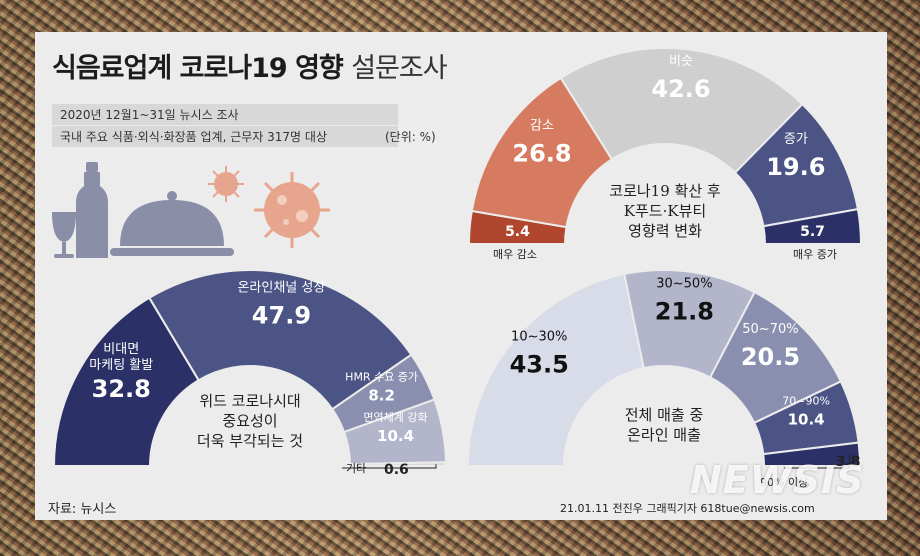 This screenshot has height=556, width=920. What do you see at coordinates (121, 349) in the screenshot?
I see `category-line: 비대면` at bounding box center [121, 349].